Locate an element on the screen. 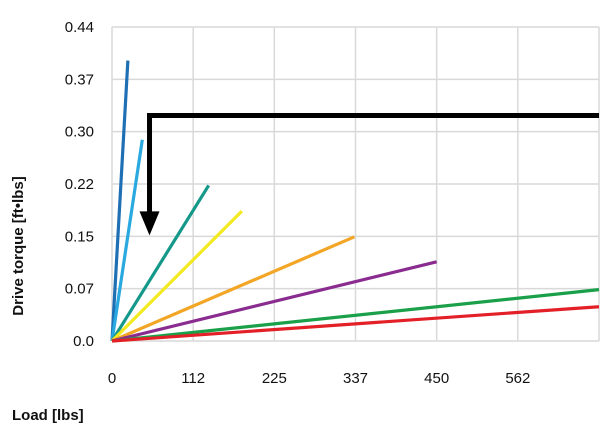 This screenshot has width=600, height=428. y-tick-label: 0.44 is located at coordinates (79, 27).